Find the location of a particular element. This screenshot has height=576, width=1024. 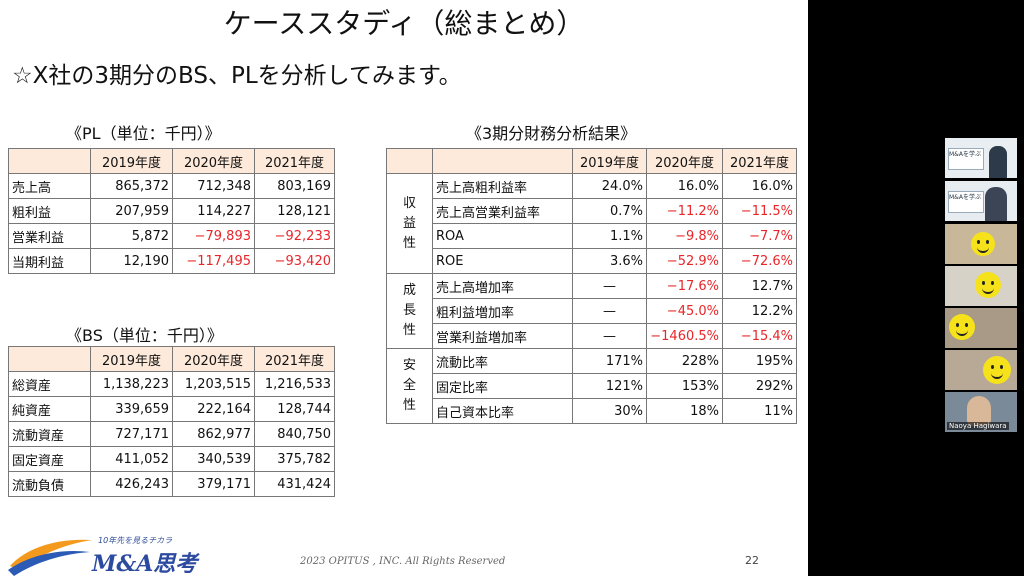

bs-header-blank is located at coordinates (49, 359).